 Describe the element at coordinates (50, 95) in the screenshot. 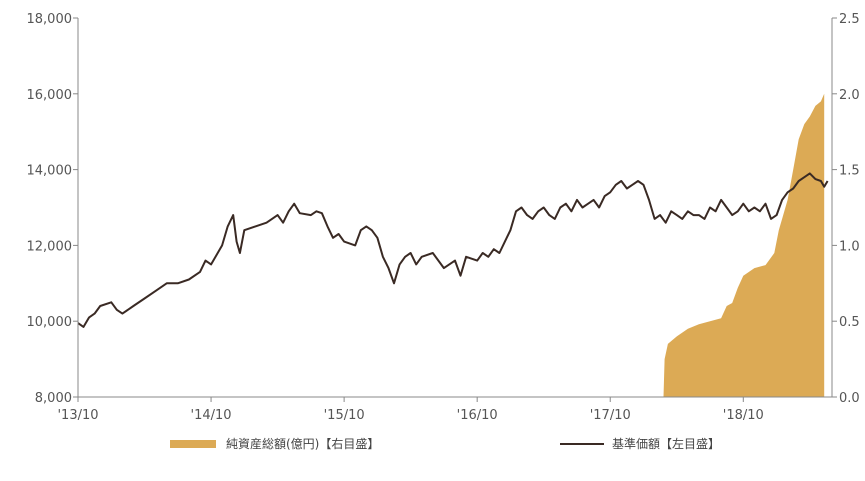

I see `left-tick-label: 16,000` at that location.